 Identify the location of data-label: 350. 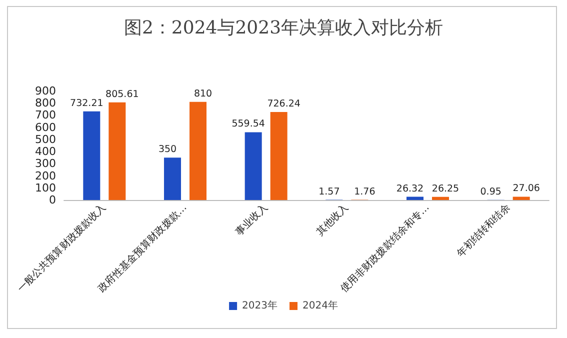
(167, 150).